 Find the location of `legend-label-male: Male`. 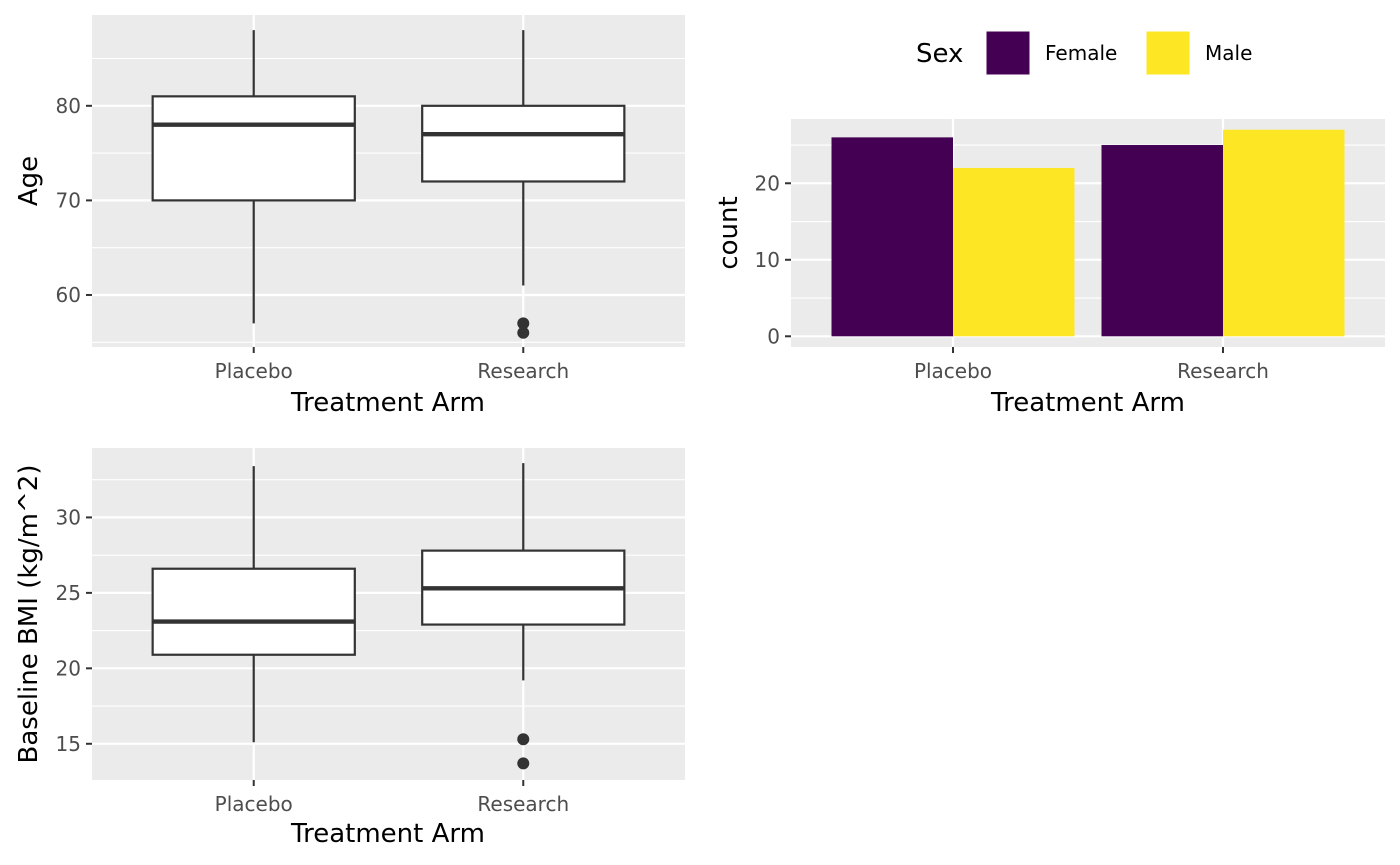

legend-label-male: Male is located at coordinates (1228, 53).